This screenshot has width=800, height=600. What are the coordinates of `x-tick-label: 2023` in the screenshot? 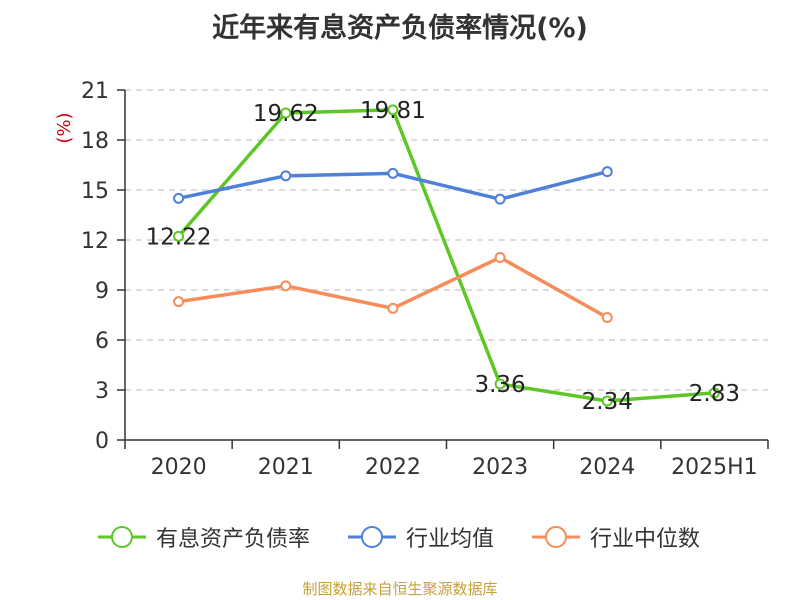 It's located at (500, 467).